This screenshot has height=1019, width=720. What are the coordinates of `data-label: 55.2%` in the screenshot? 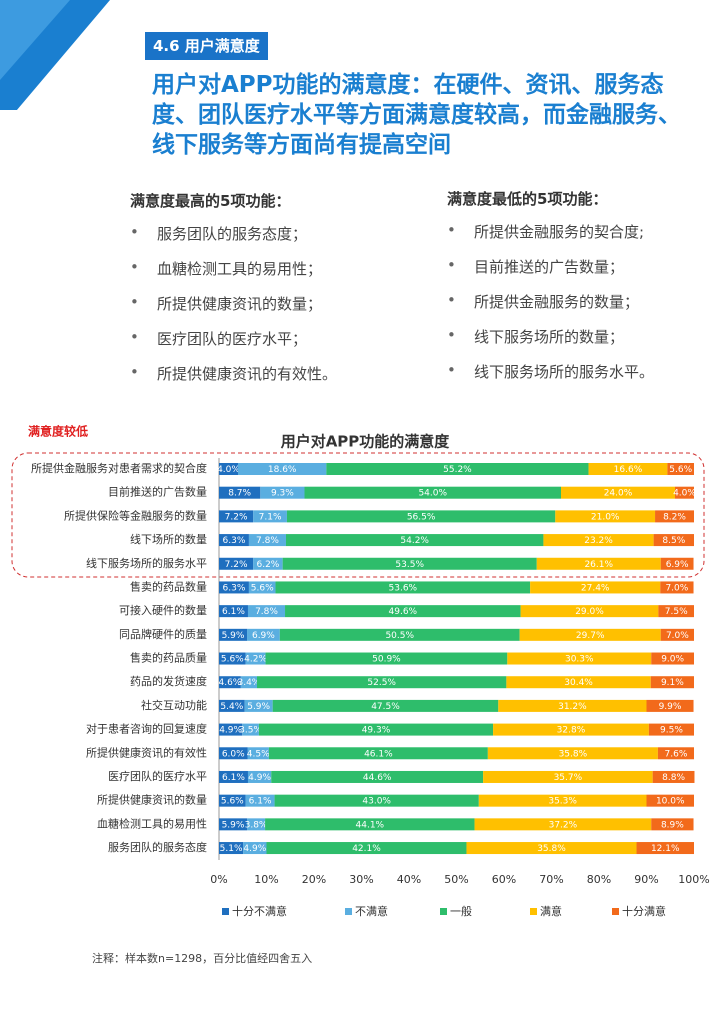 It's located at (457, 470).